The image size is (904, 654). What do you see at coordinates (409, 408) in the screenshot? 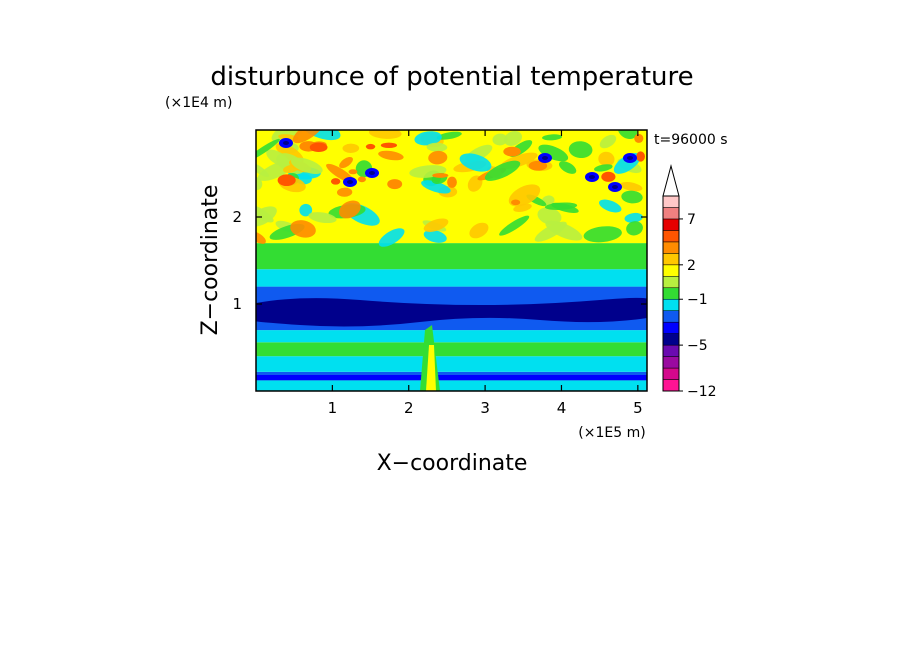
I see `x-tick-label: 2` at bounding box center [409, 408].